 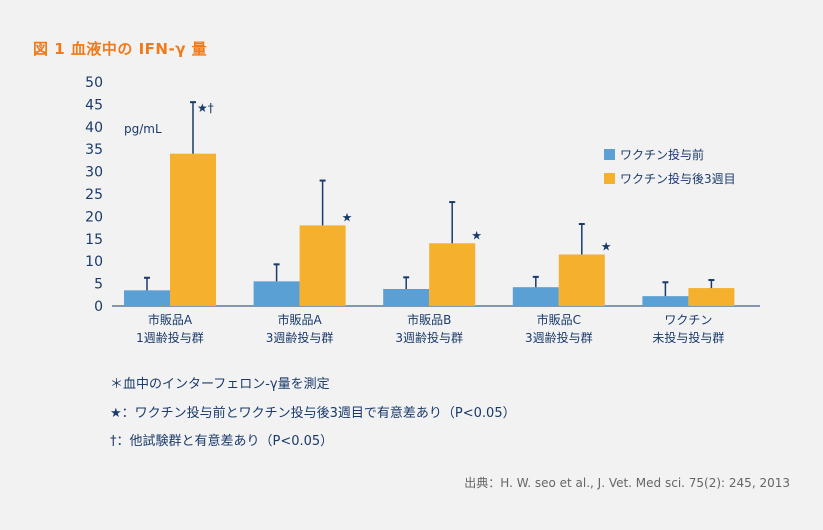 What do you see at coordinates (559, 319) in the screenshot?
I see `x-tick-label: 市販品C` at bounding box center [559, 319].